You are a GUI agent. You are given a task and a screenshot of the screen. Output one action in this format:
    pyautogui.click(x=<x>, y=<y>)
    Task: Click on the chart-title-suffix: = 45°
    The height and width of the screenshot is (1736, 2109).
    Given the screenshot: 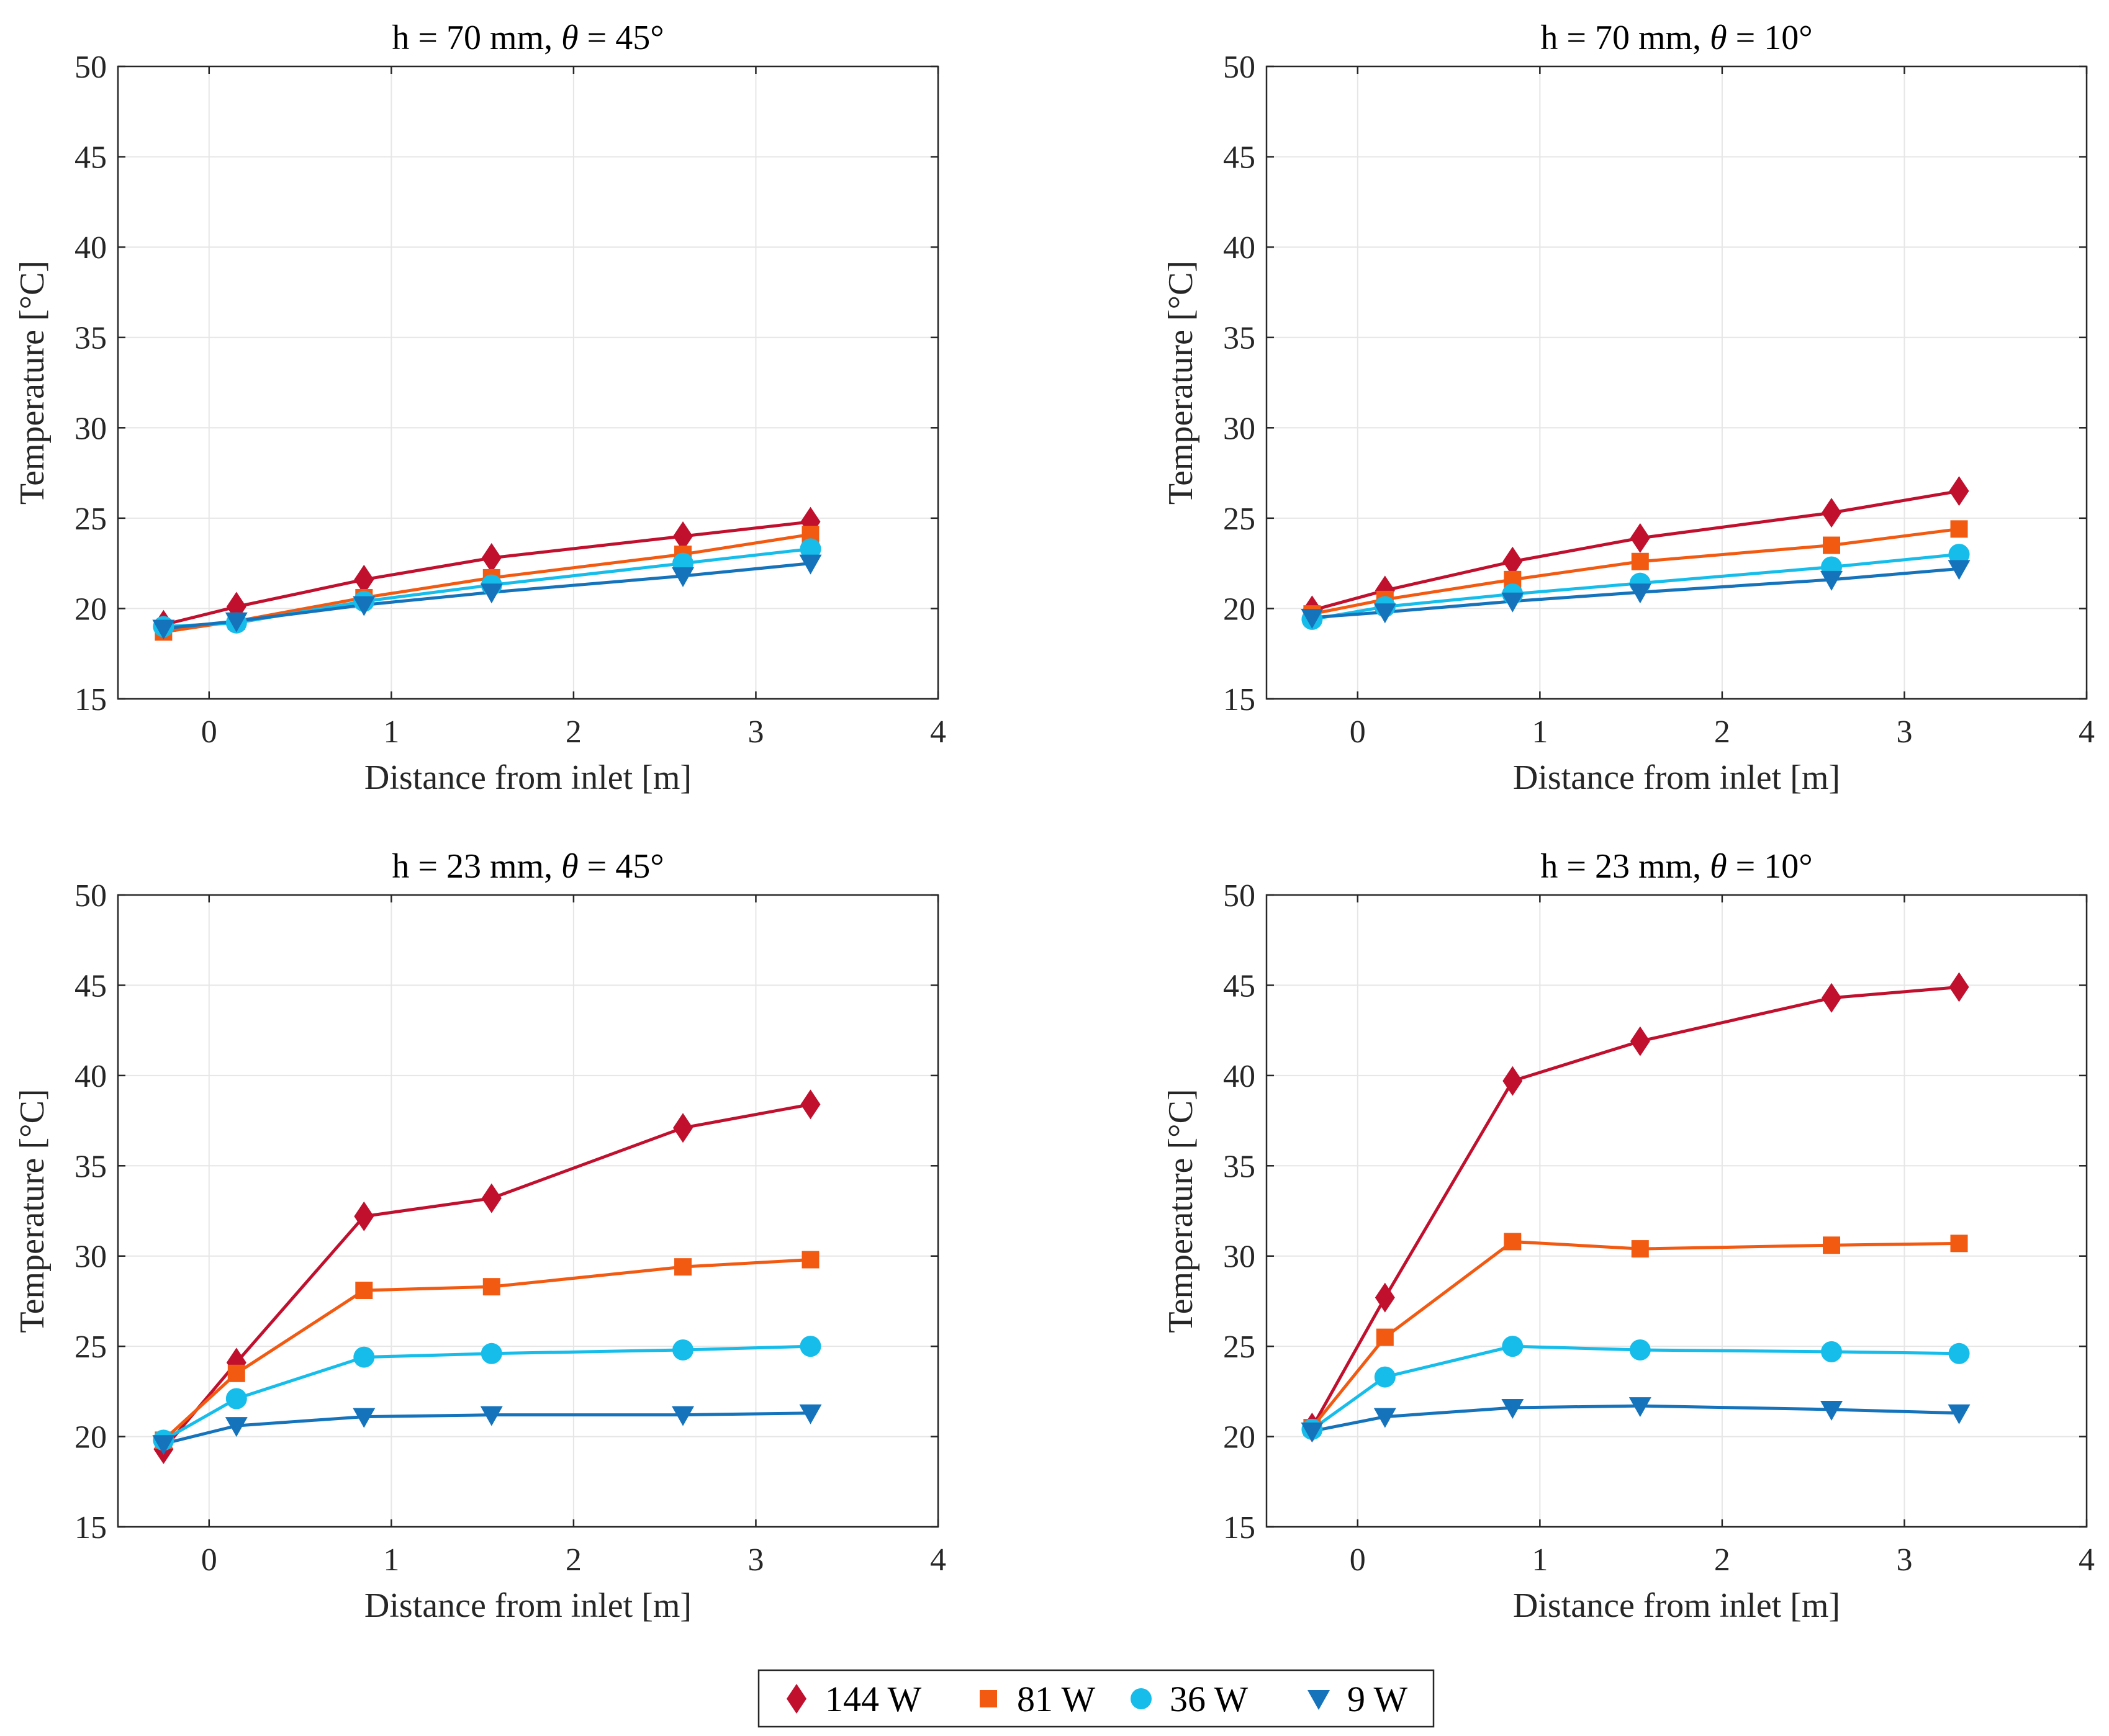 What is the action you would take?
    pyautogui.click(x=621, y=866)
    